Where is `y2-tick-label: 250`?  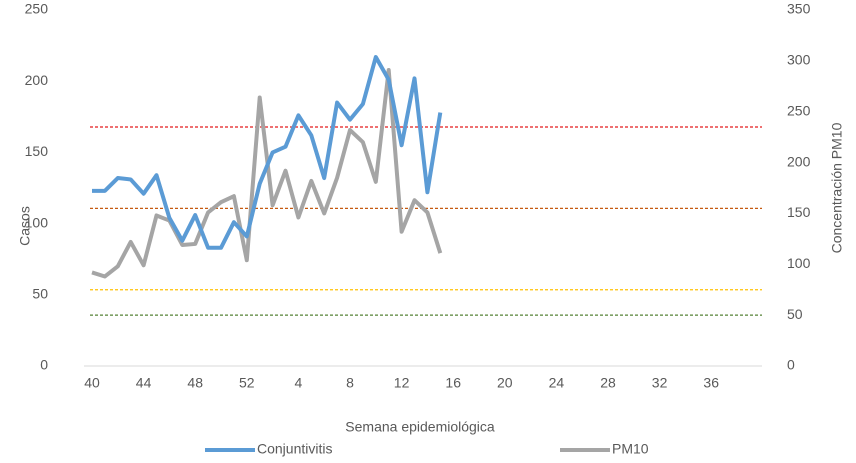
y2-tick-label: 250 is located at coordinates (799, 110).